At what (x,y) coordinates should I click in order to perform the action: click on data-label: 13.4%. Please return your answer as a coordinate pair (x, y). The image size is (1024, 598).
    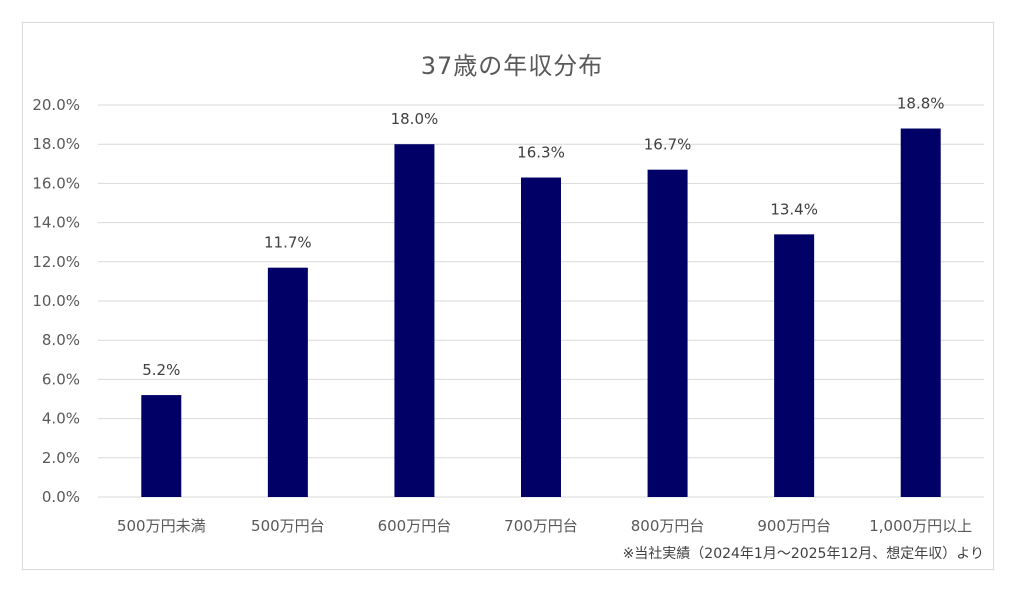
    Looking at the image, I should click on (794, 209).